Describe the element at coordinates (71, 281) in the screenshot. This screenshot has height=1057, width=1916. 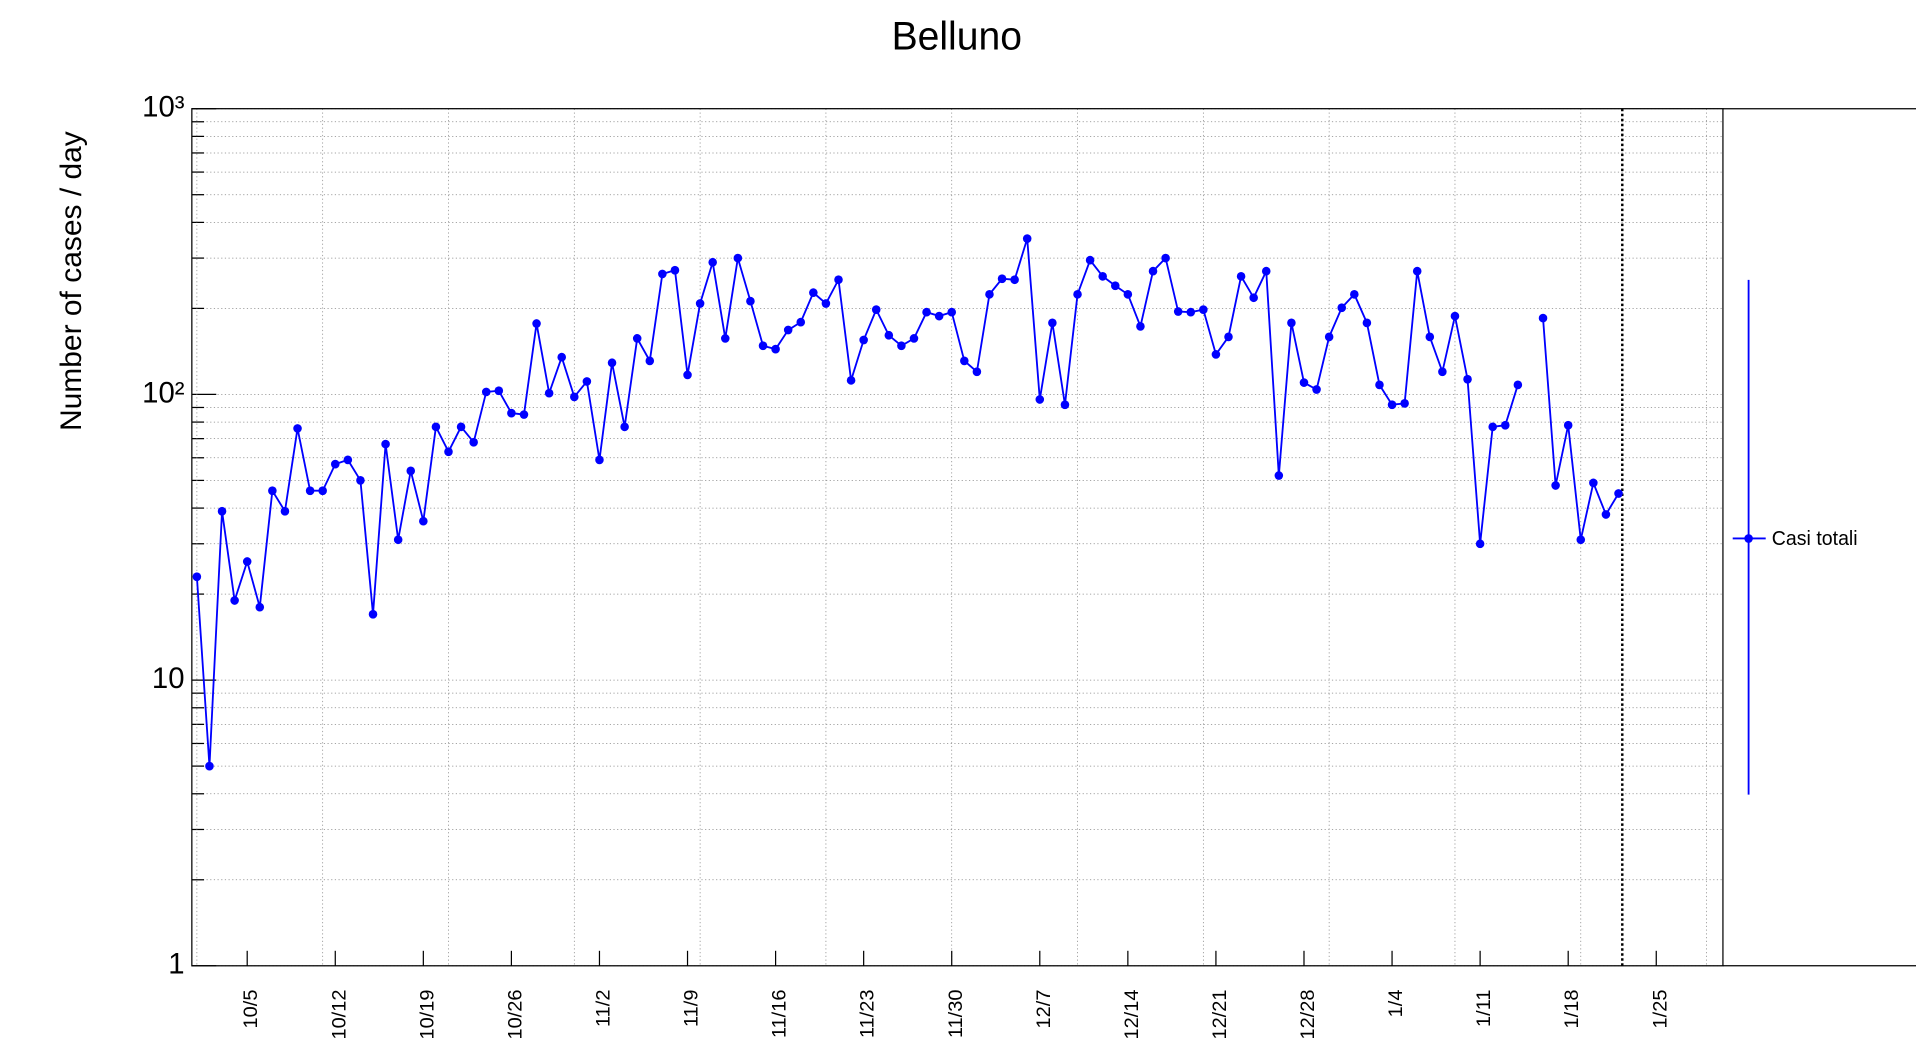
I see `y-axis-title: Number of cases / day` at that location.